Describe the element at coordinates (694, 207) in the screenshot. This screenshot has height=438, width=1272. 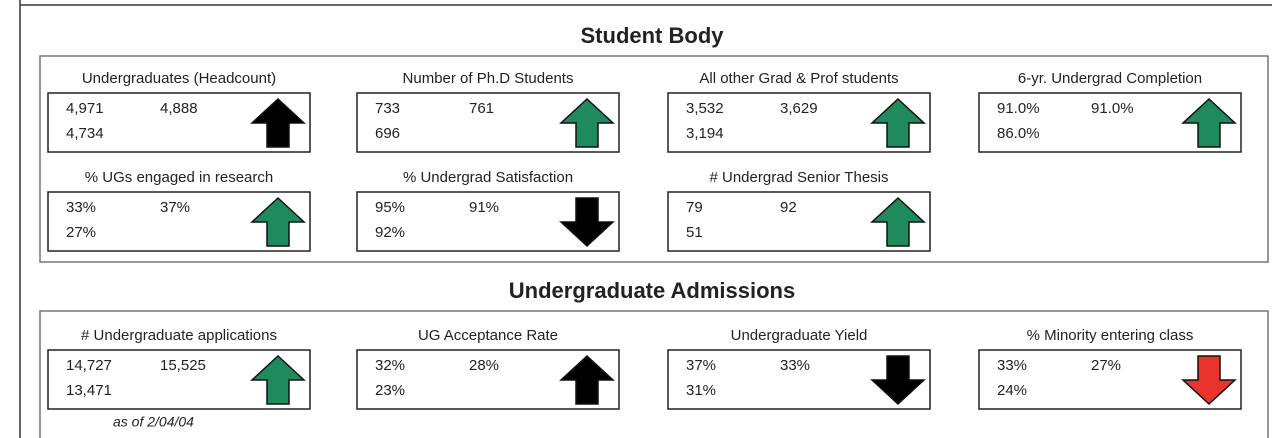
I see `value-current: 79` at that location.